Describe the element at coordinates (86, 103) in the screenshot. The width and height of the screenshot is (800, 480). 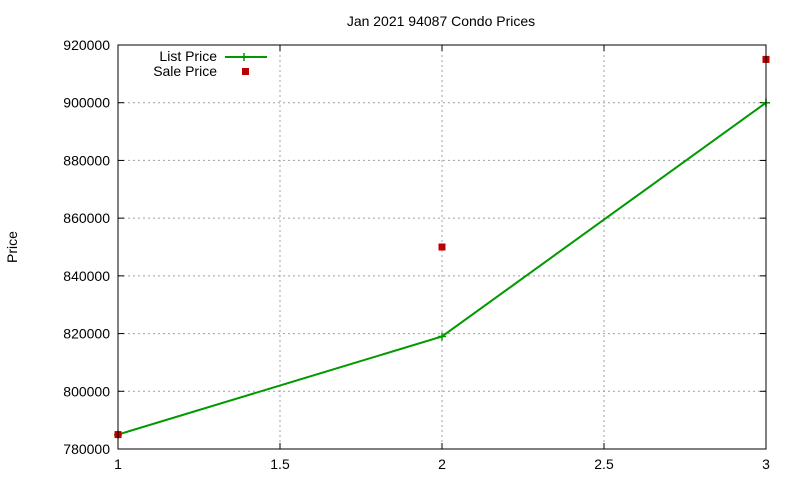
I see `y-tick-label: 900000` at that location.